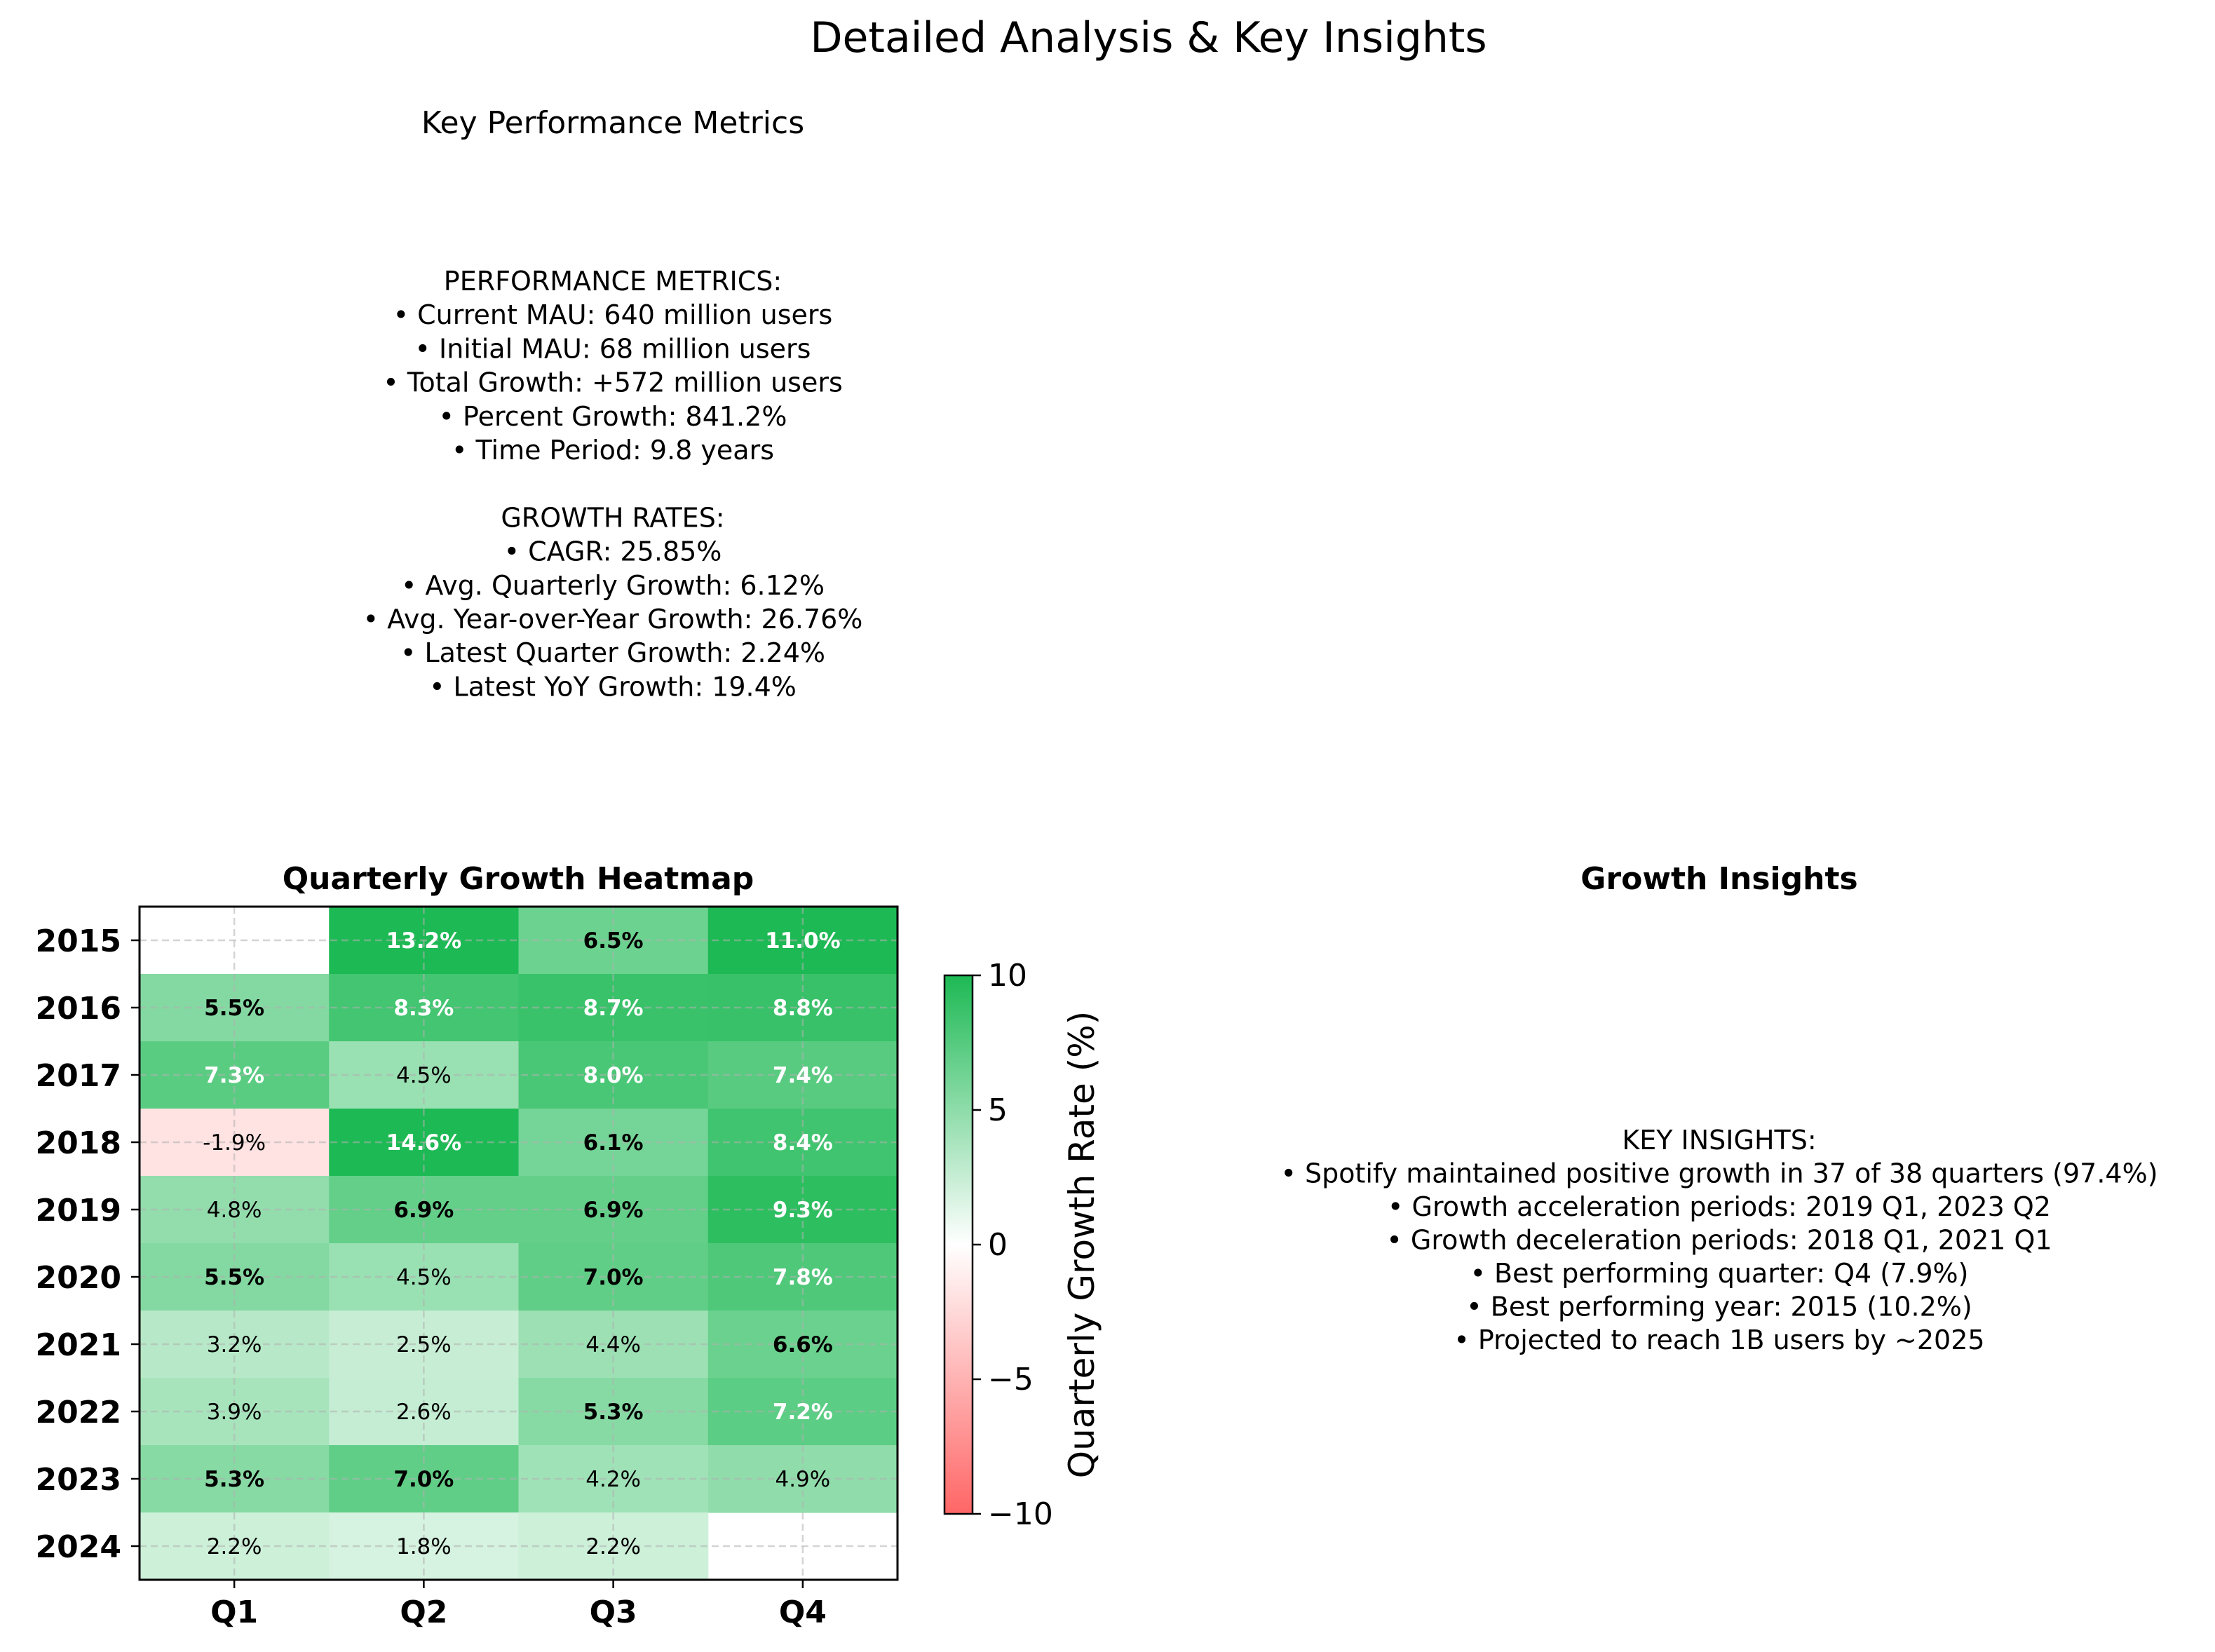  I want to click on heatmap-cell-label: -1.9%, so click(234, 1143).